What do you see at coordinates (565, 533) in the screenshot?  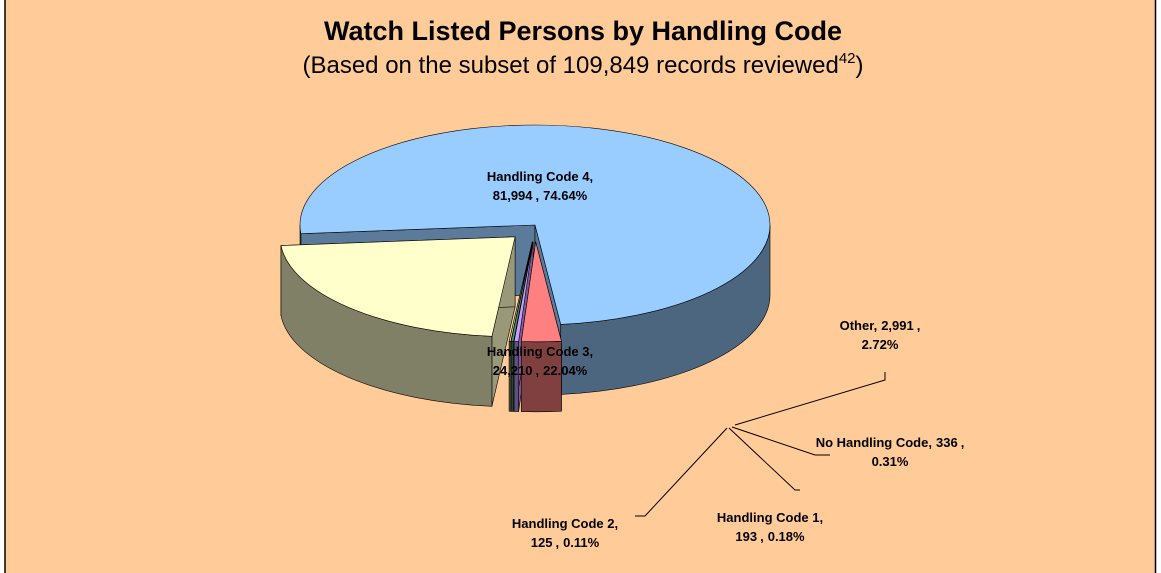 I see `data-label: Handling Code 2, 125, 0.11%` at bounding box center [565, 533].